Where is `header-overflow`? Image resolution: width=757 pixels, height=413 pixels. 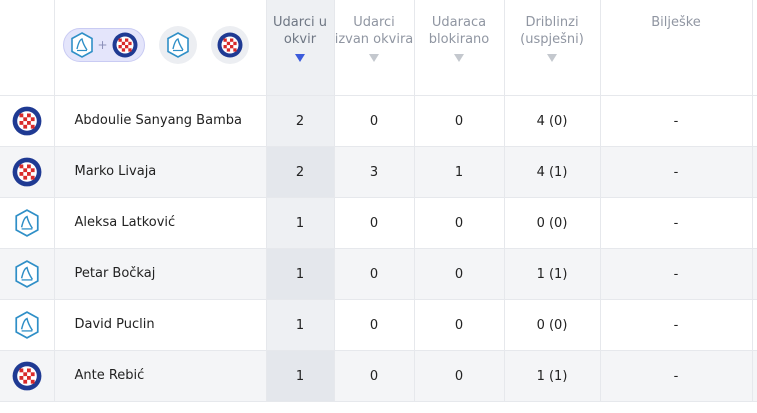
header-overflow is located at coordinates (754, 48).